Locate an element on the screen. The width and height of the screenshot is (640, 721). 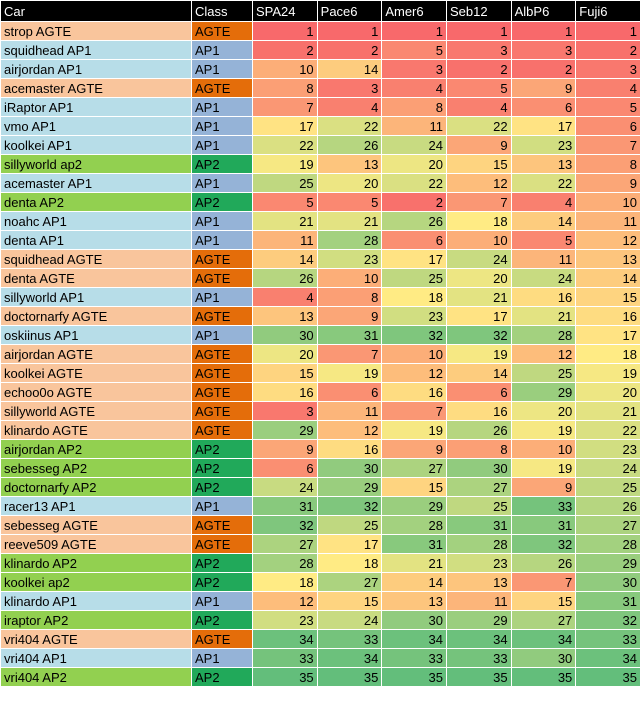
table-row: airjordan AGTE AGTE 20 7 10 19 12 18 is located at coordinates (320, 354).